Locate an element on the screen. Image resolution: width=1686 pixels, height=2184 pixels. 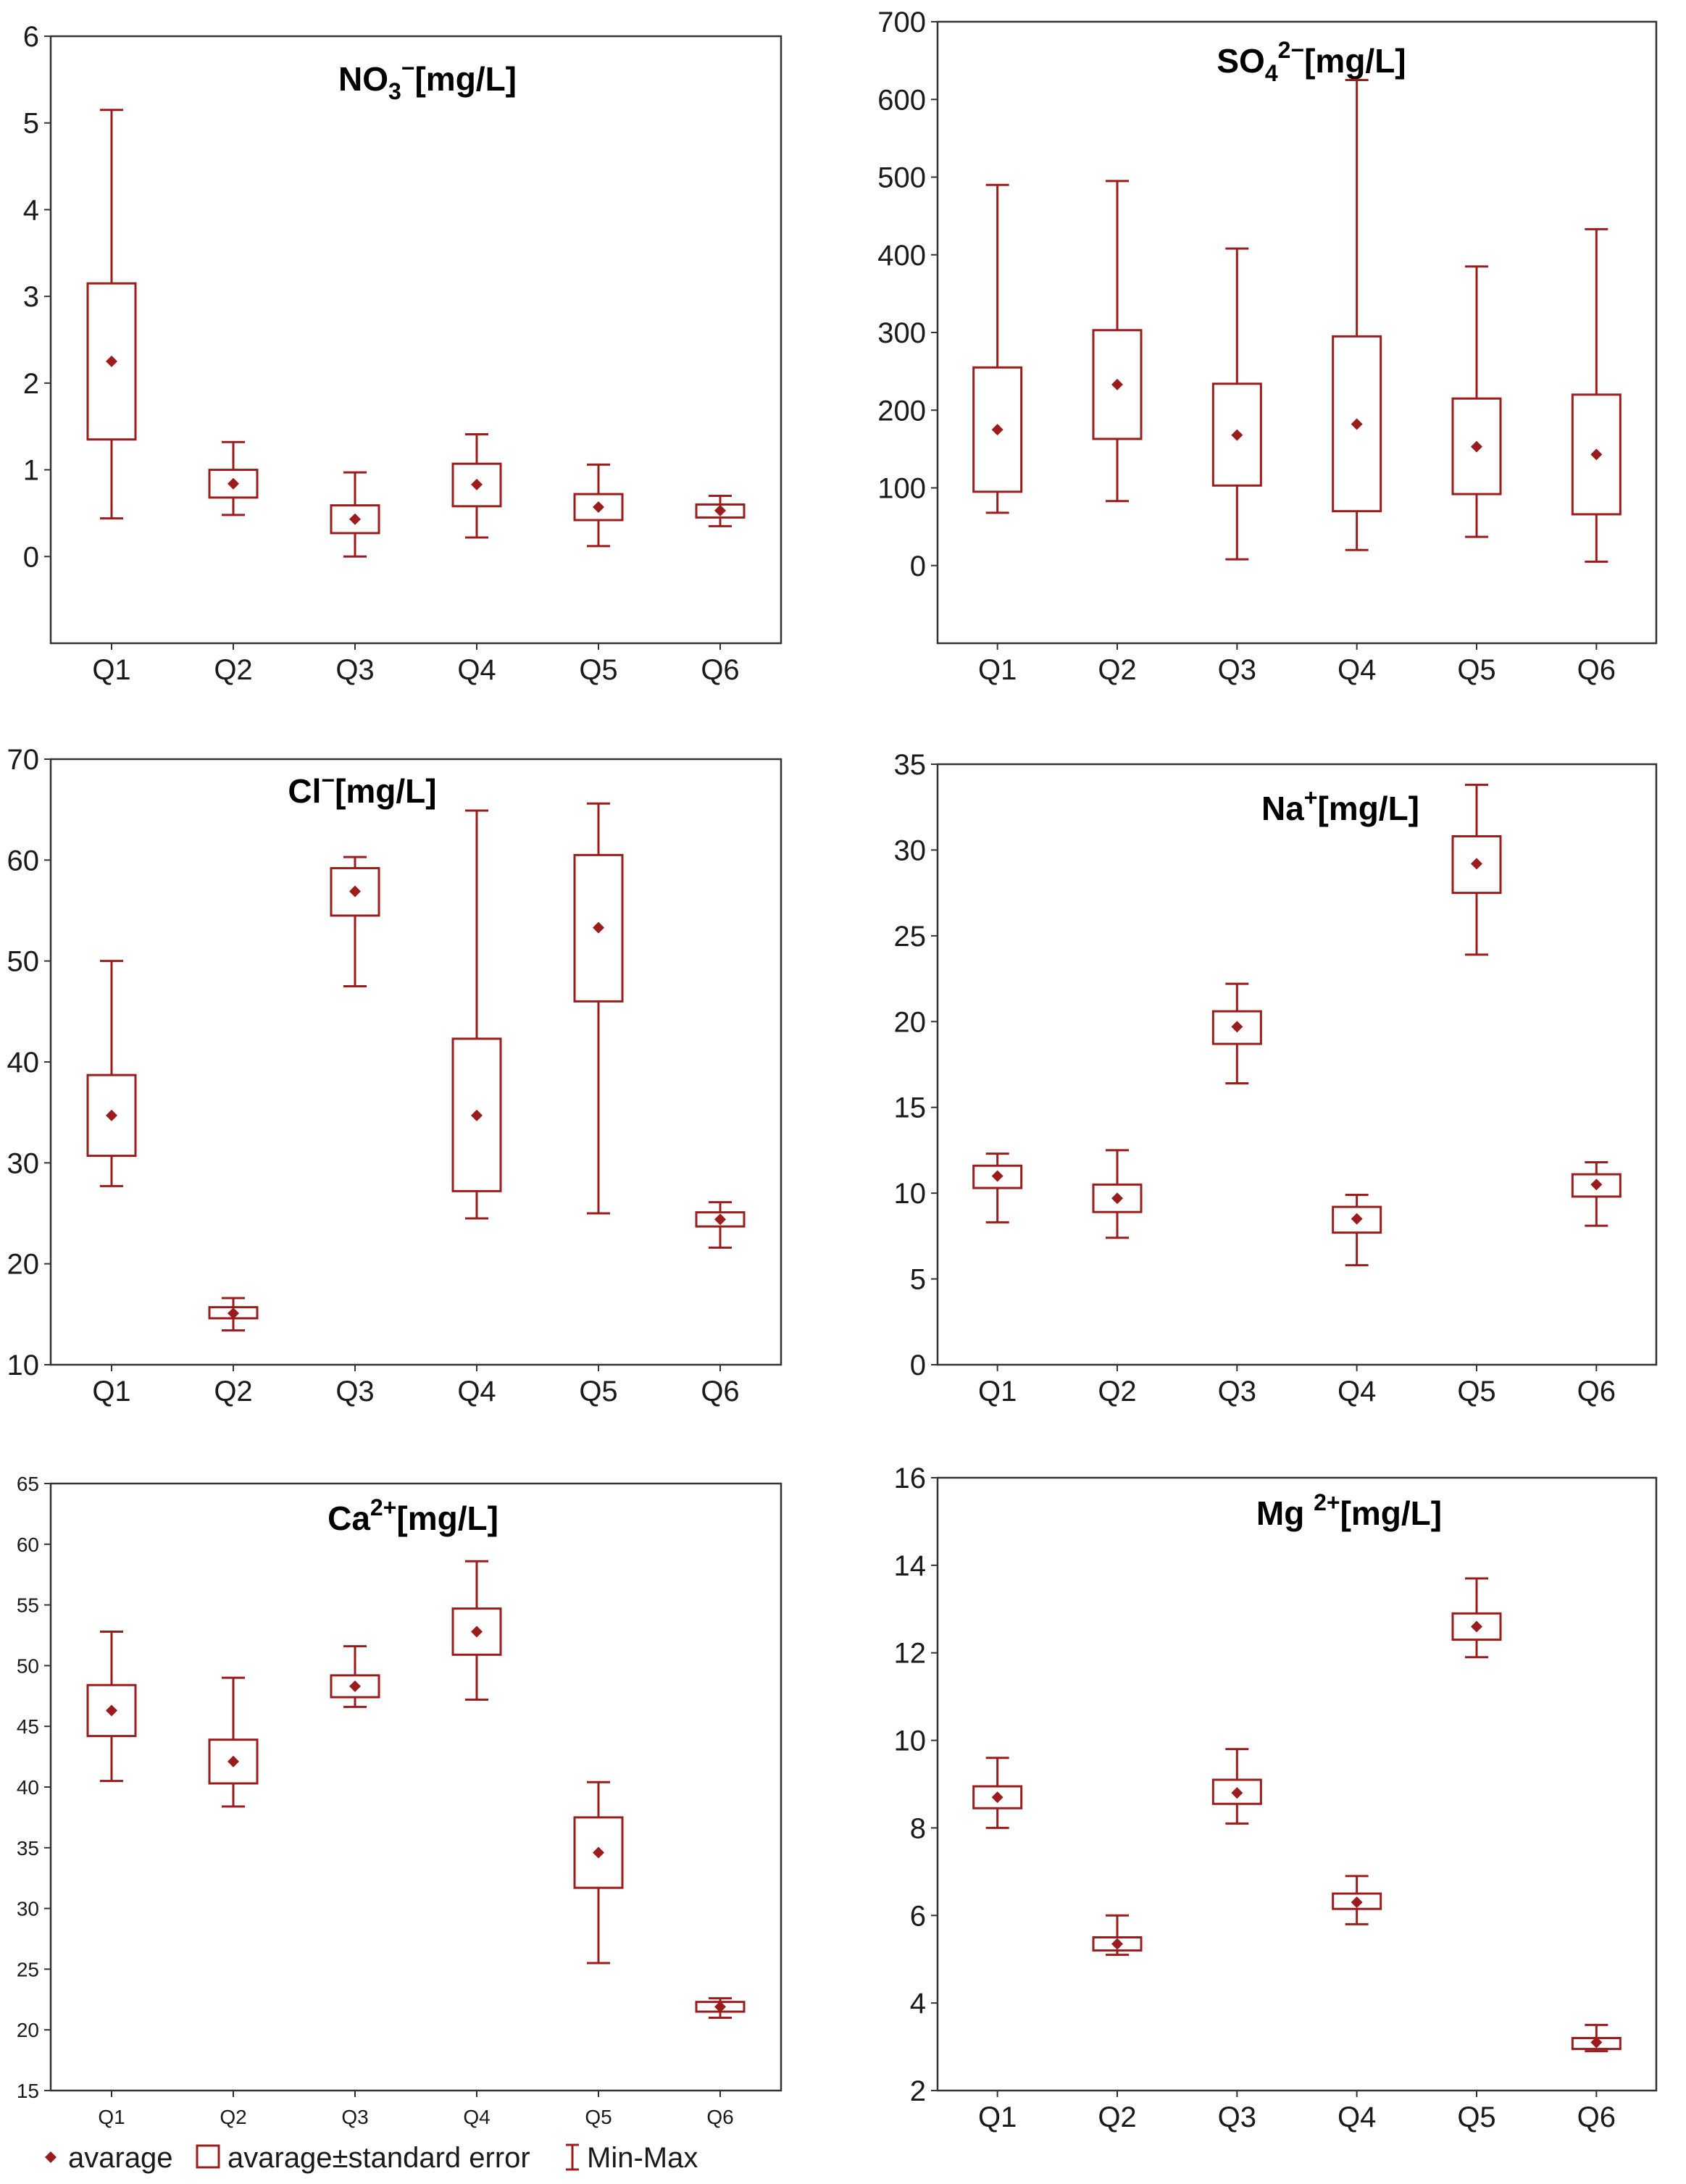
y-tick-label: 65 is located at coordinates (28, 1484).